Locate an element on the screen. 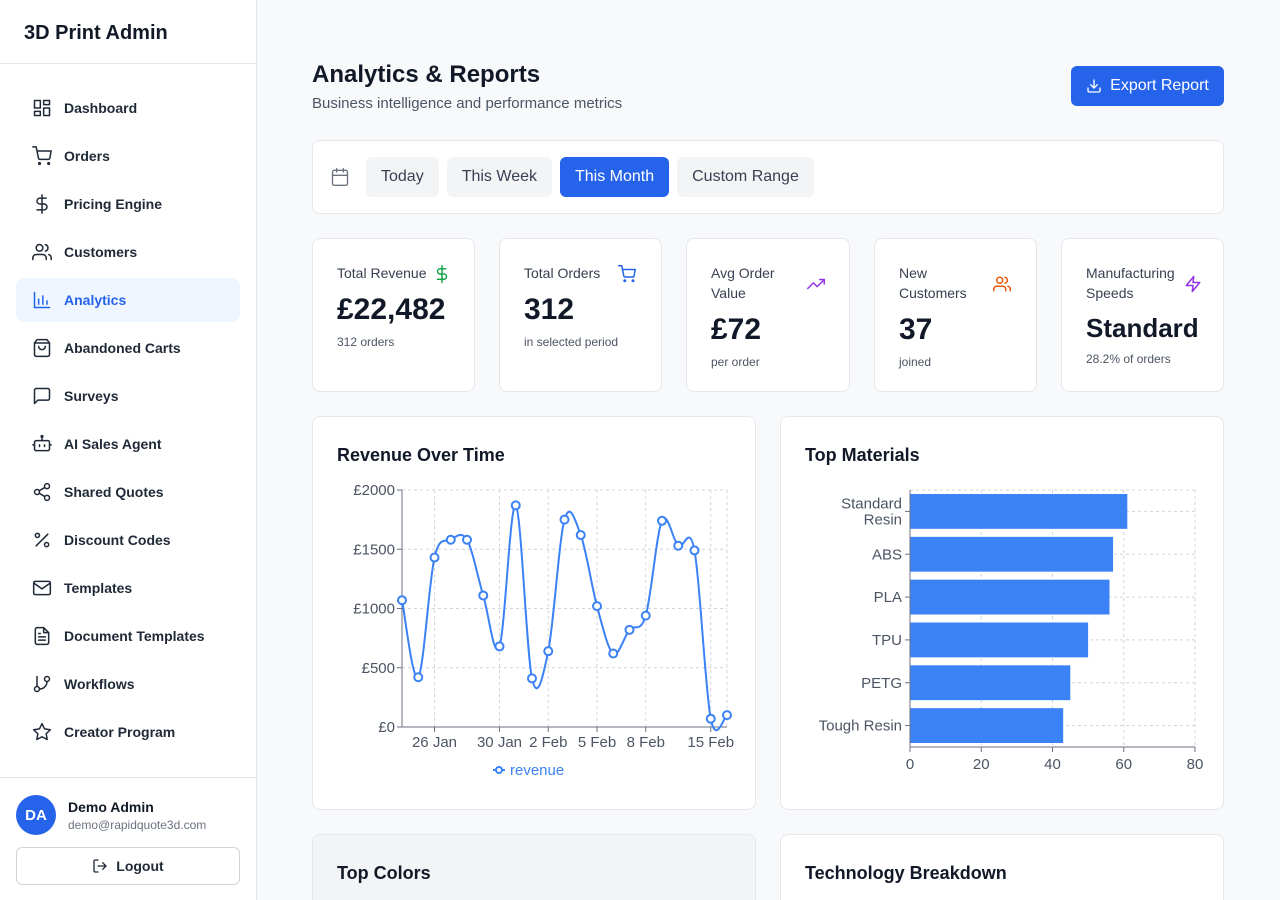 This screenshot has height=900, width=1280. sidebar-item-label: AI Sales Agent is located at coordinates (113, 444).